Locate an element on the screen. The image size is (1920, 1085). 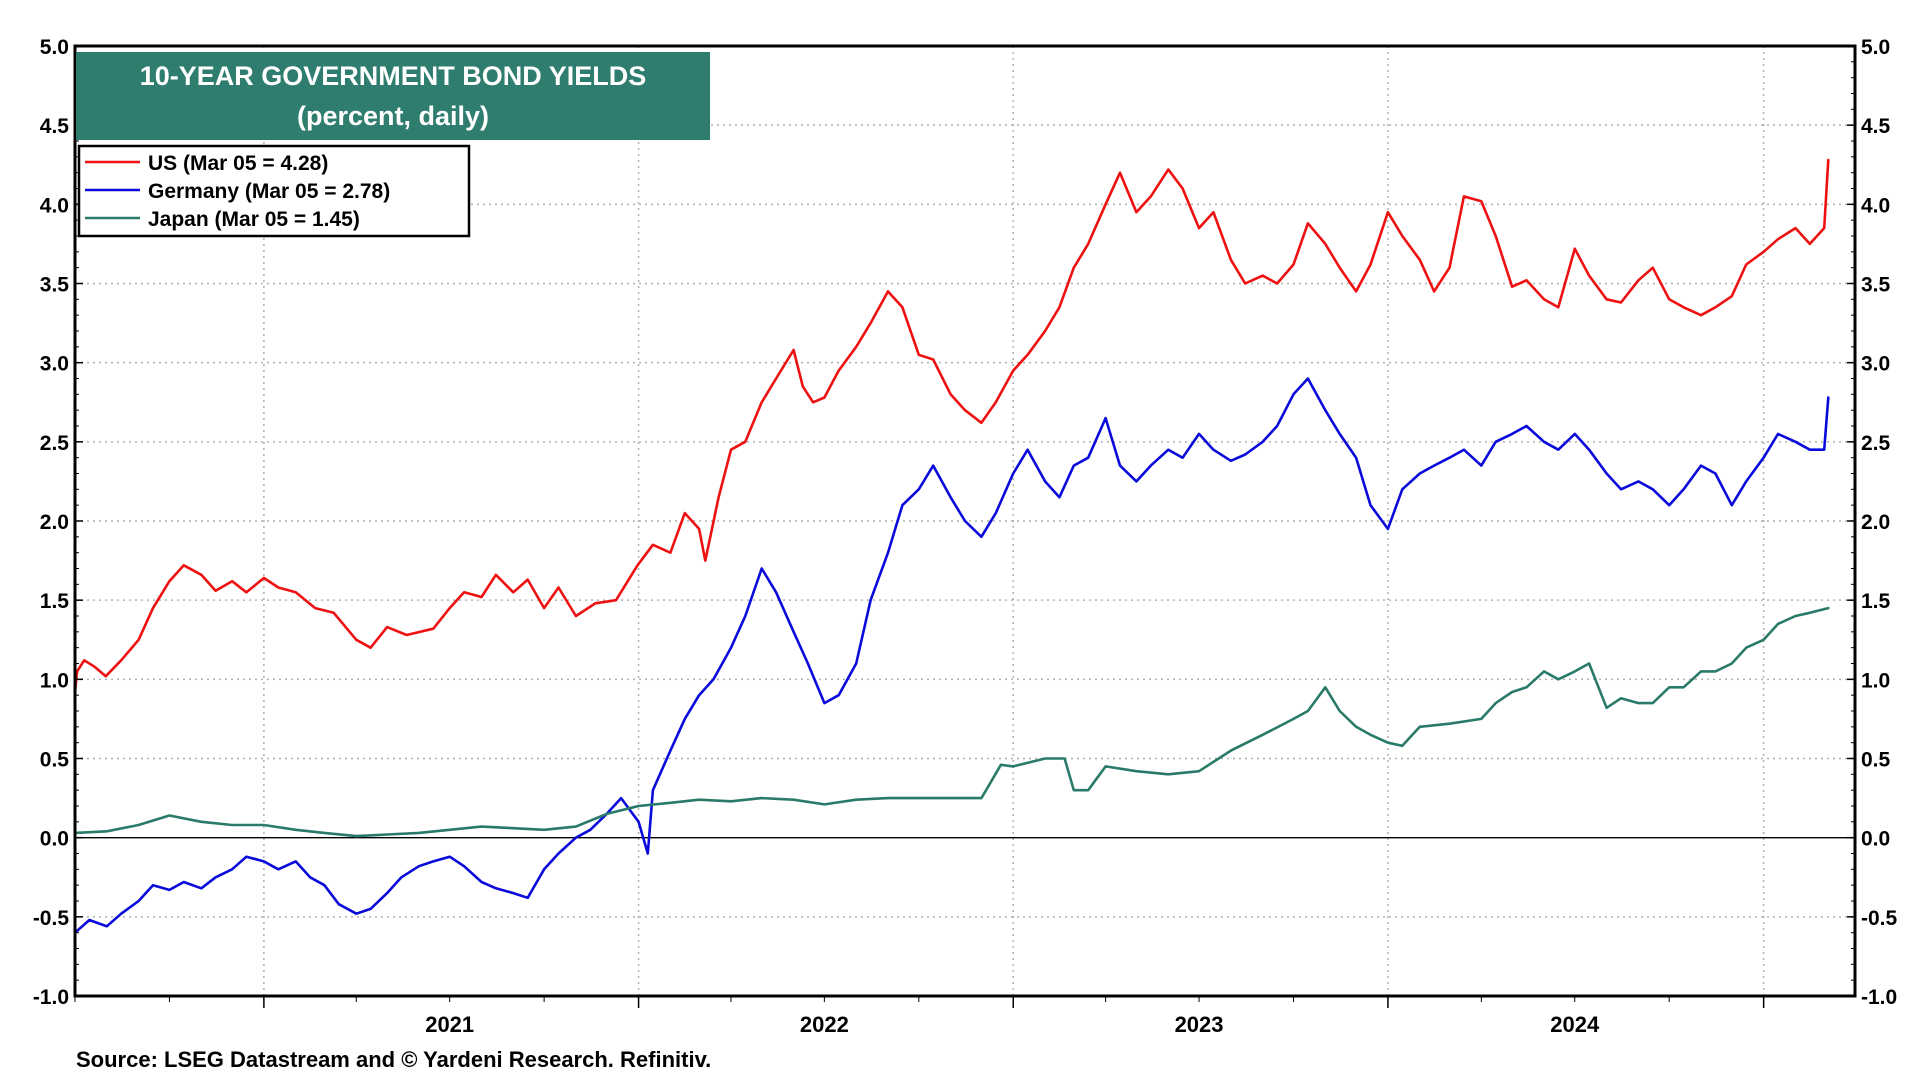
legend-label-japan: Japan (Mar 05 = 1.45) is located at coordinates (254, 219).